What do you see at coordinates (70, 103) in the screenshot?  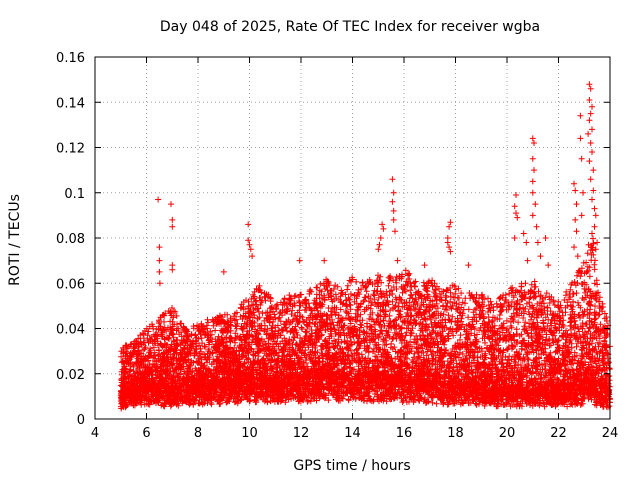 I see `y-tick-label: 0.14` at bounding box center [70, 103].